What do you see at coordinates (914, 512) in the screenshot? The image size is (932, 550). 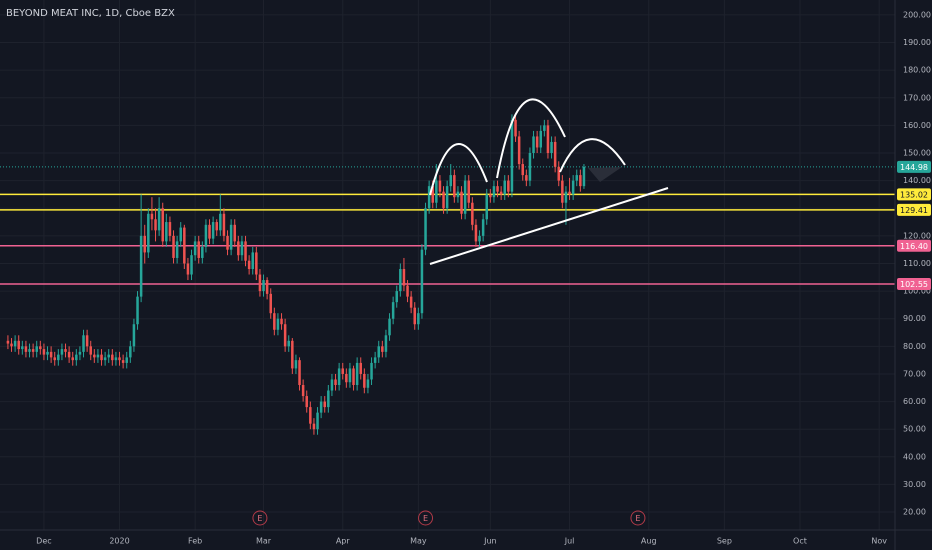 I see `y-tick-label: 20.00` at bounding box center [914, 512].